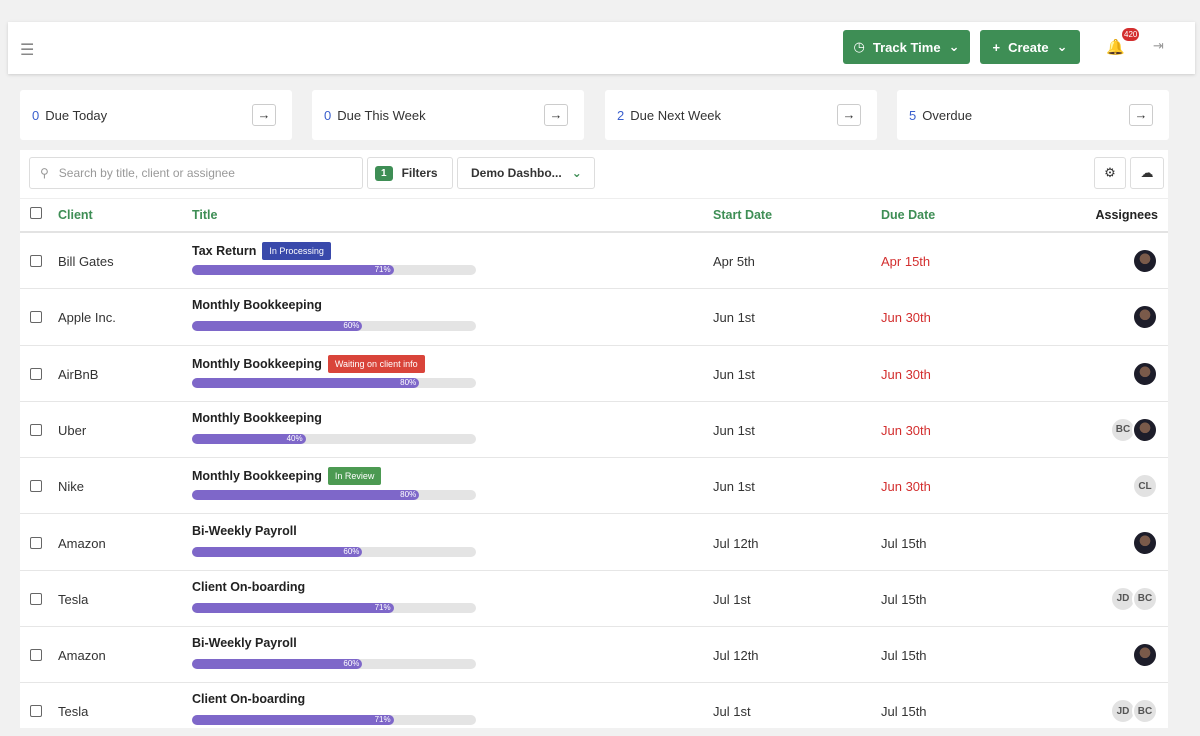 The image size is (1200, 736). I want to click on assignees: CL, so click(1145, 486).